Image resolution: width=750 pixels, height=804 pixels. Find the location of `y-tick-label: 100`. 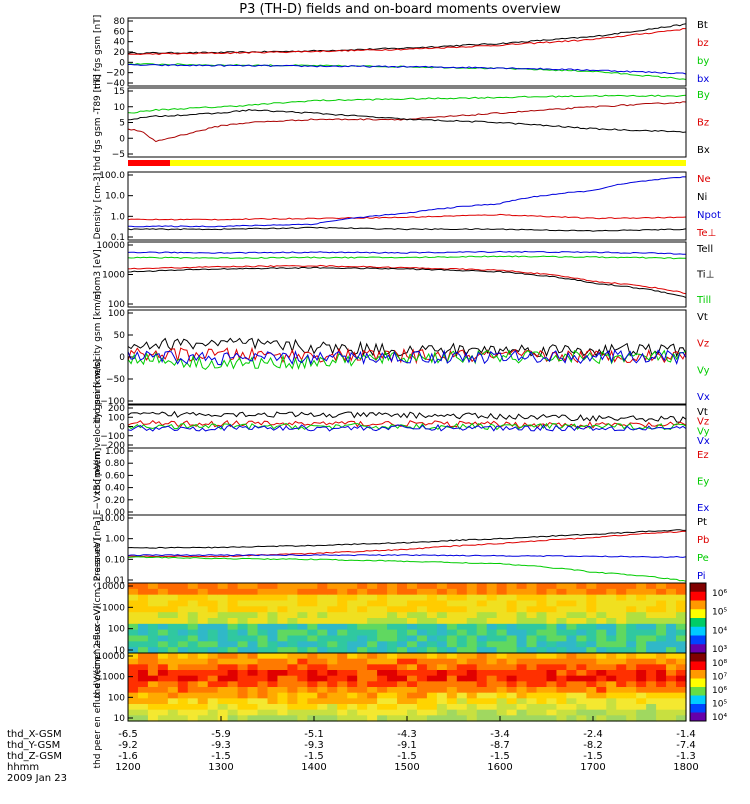

y-tick-label: 100 is located at coordinates (116, 305).